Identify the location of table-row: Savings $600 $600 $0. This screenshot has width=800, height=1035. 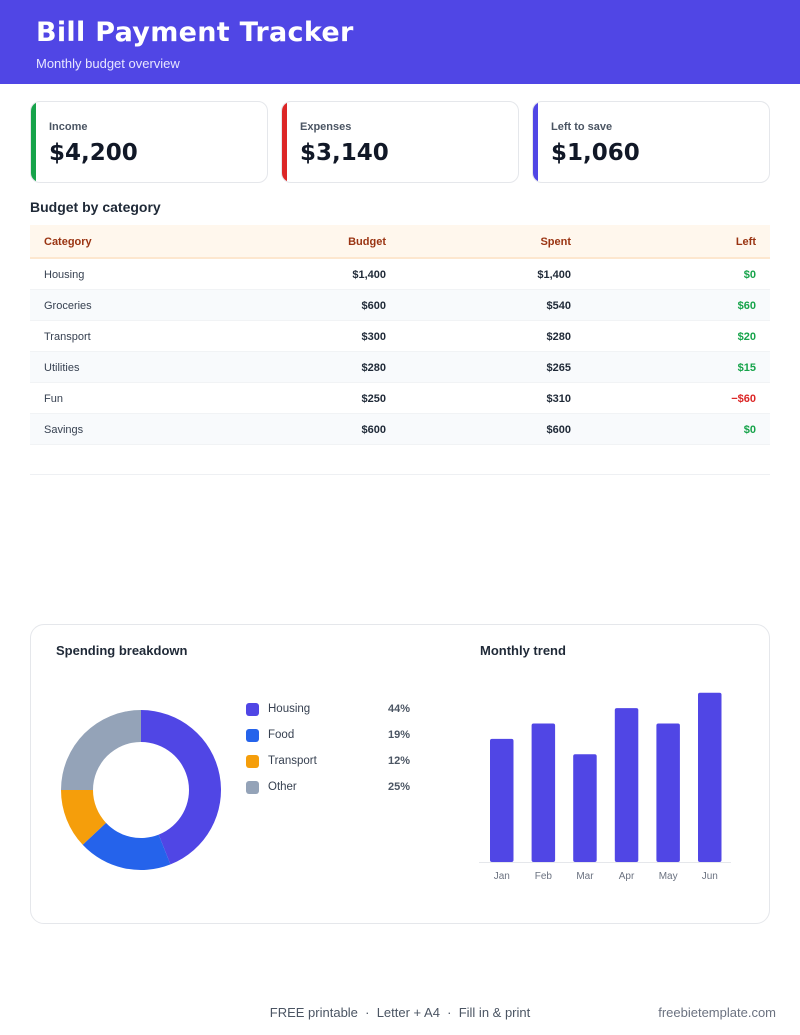
(400, 429).